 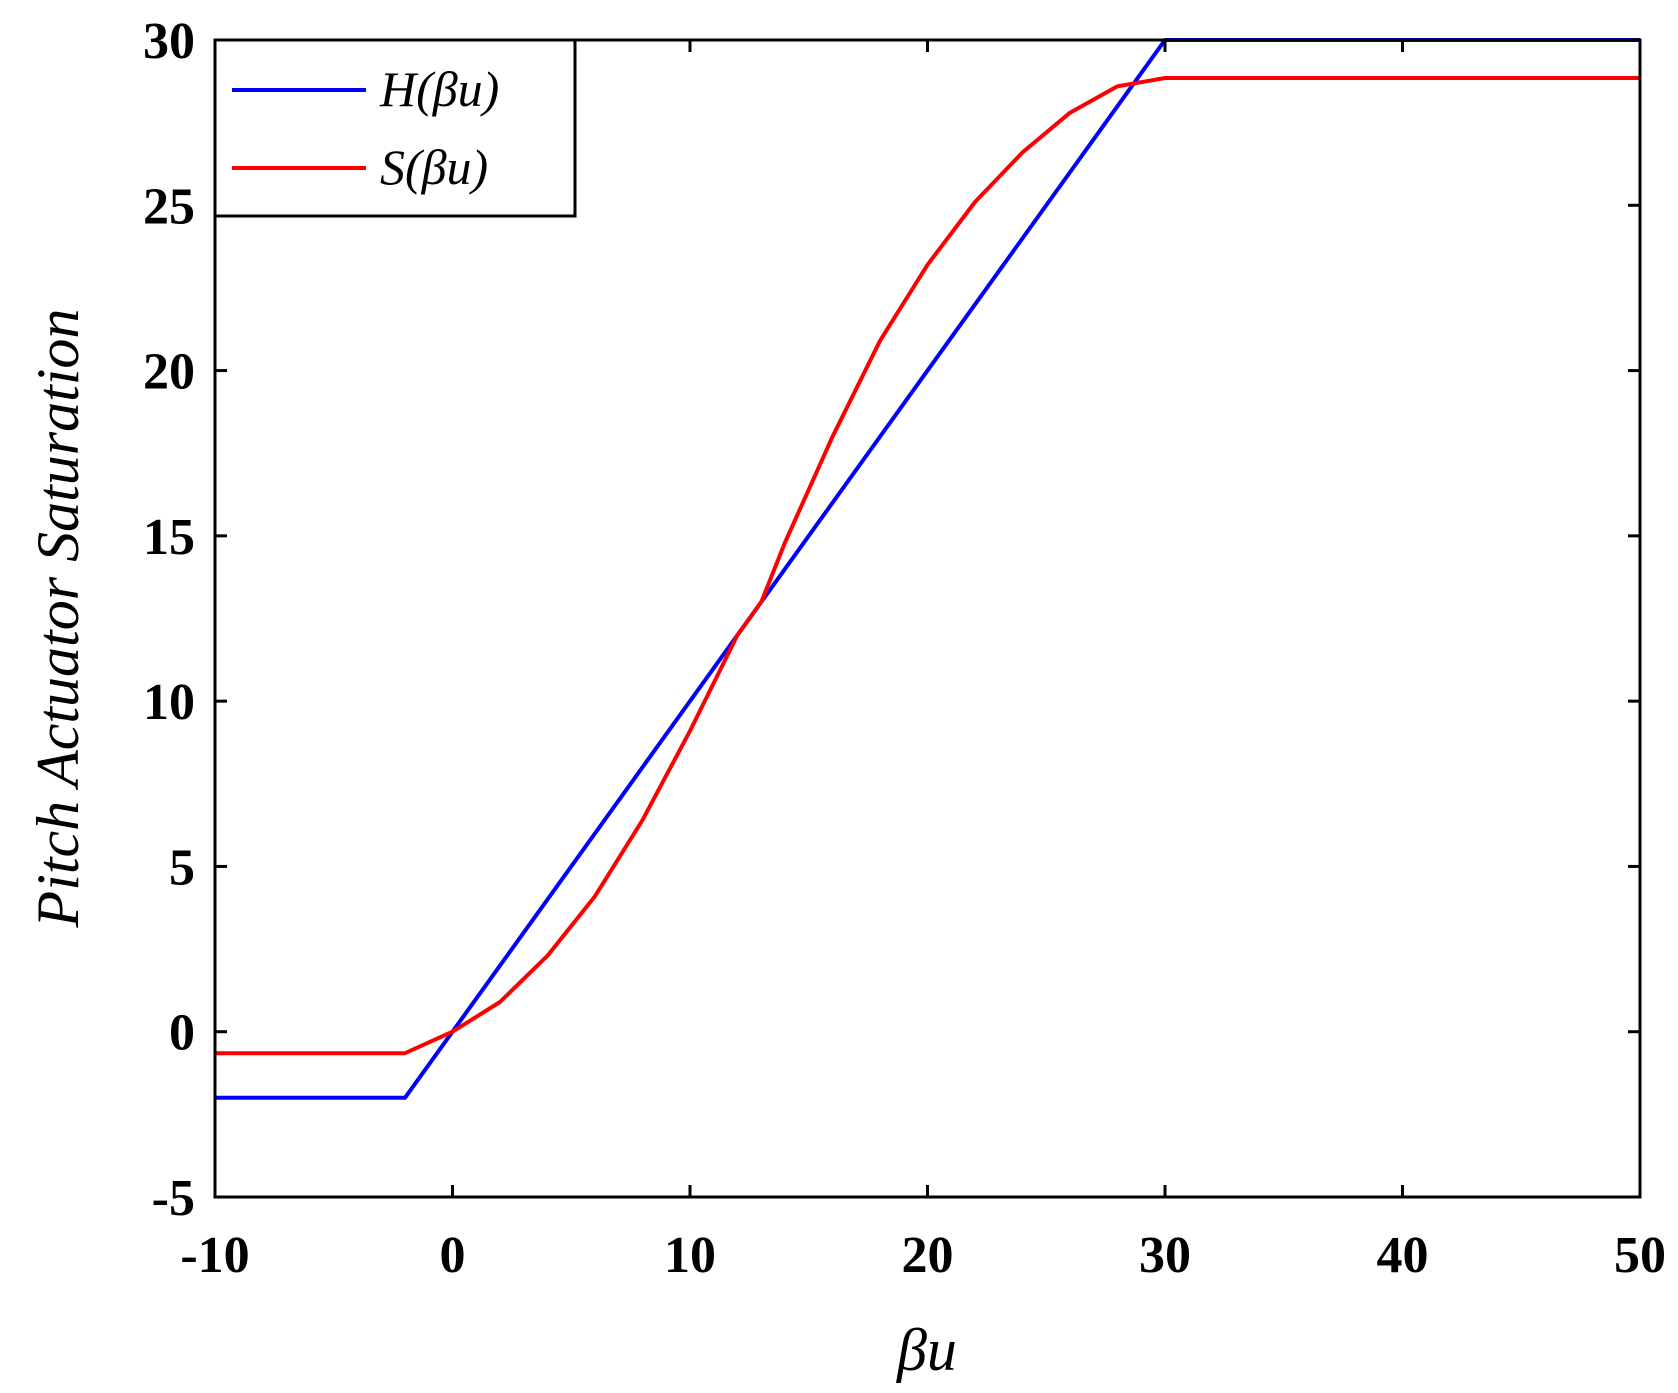 What do you see at coordinates (214, 1255) in the screenshot?
I see `x-tick-label: -10` at bounding box center [214, 1255].